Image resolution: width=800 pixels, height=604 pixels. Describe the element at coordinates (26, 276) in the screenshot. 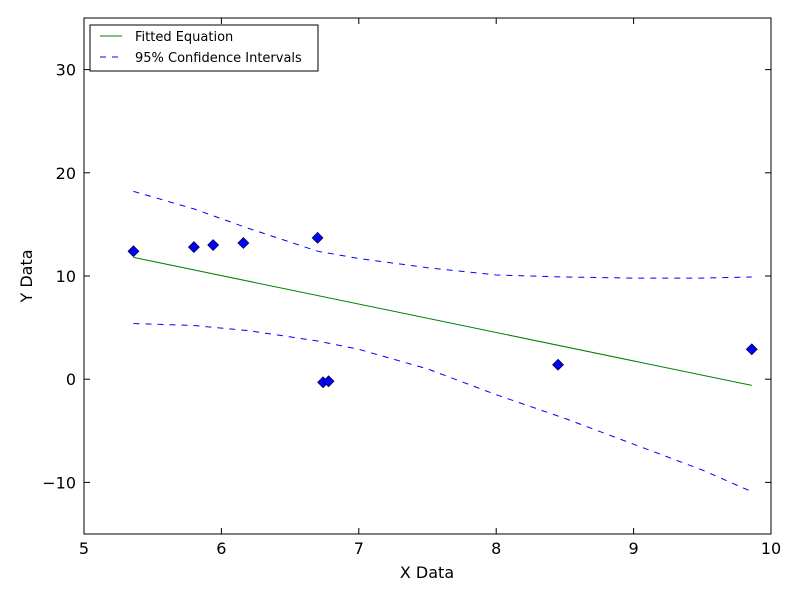

I see `y-axis-label: Y Data` at that location.